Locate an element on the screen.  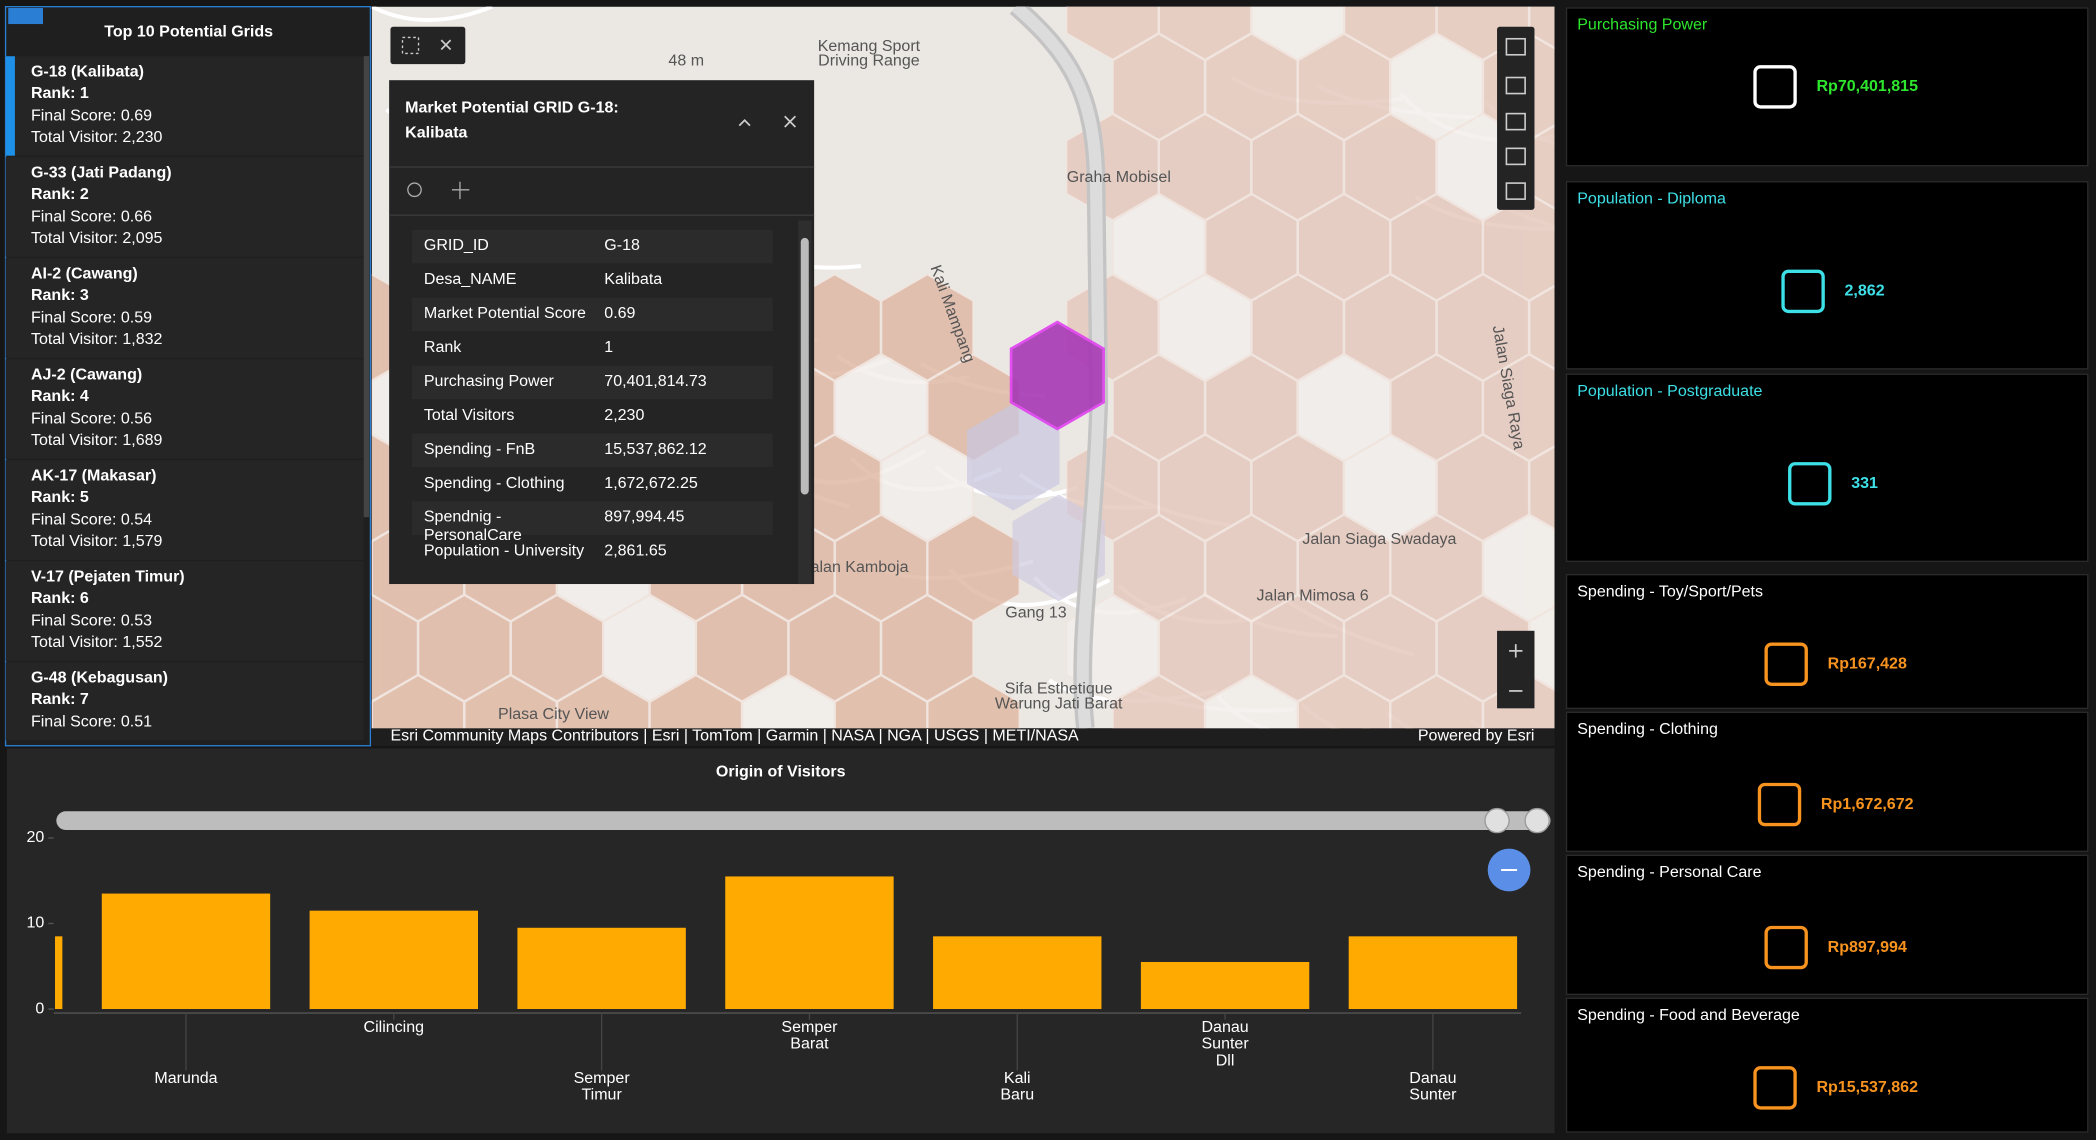
item-visitor: Total Visitor: 1,579 is located at coordinates (97, 541).